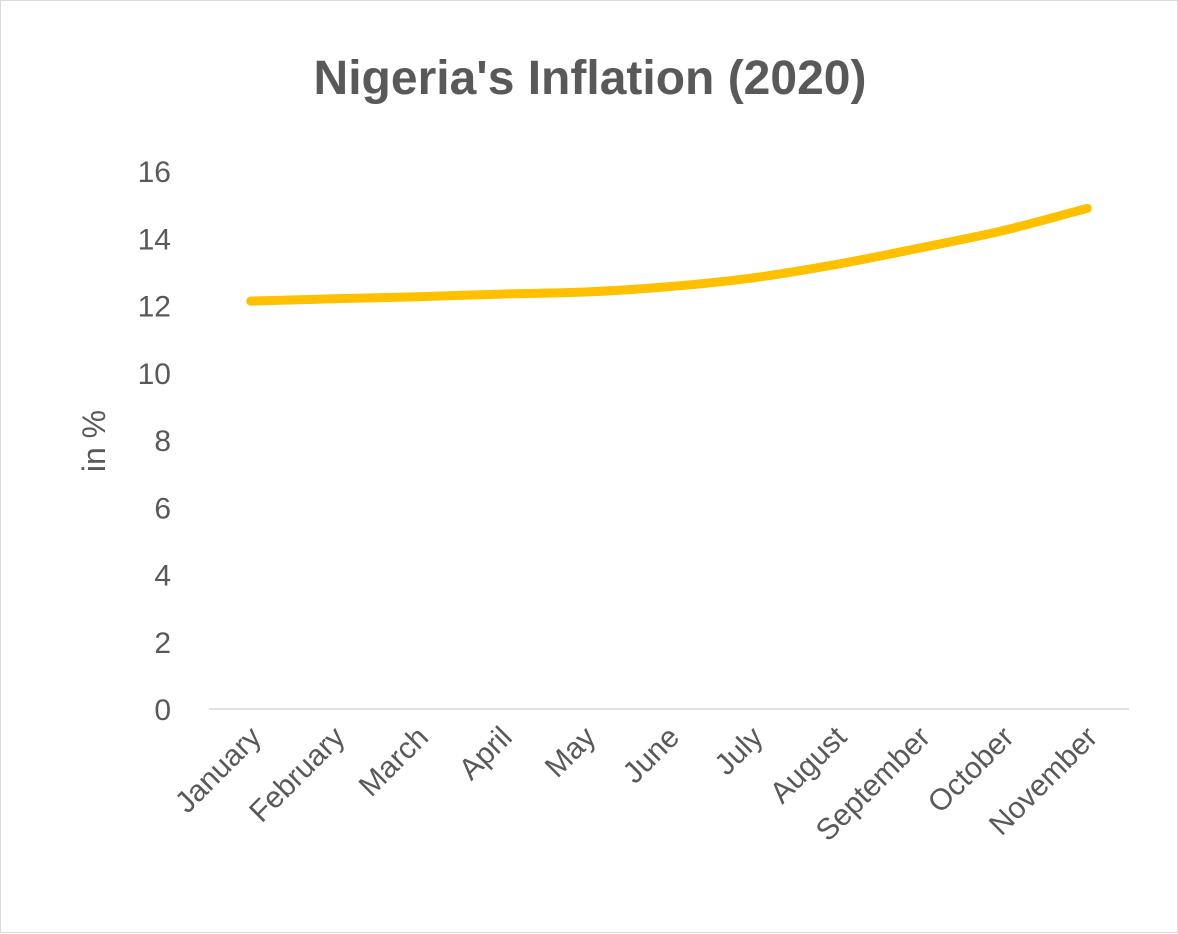 The image size is (1178, 934). I want to click on data-point-july, so click(753, 278).